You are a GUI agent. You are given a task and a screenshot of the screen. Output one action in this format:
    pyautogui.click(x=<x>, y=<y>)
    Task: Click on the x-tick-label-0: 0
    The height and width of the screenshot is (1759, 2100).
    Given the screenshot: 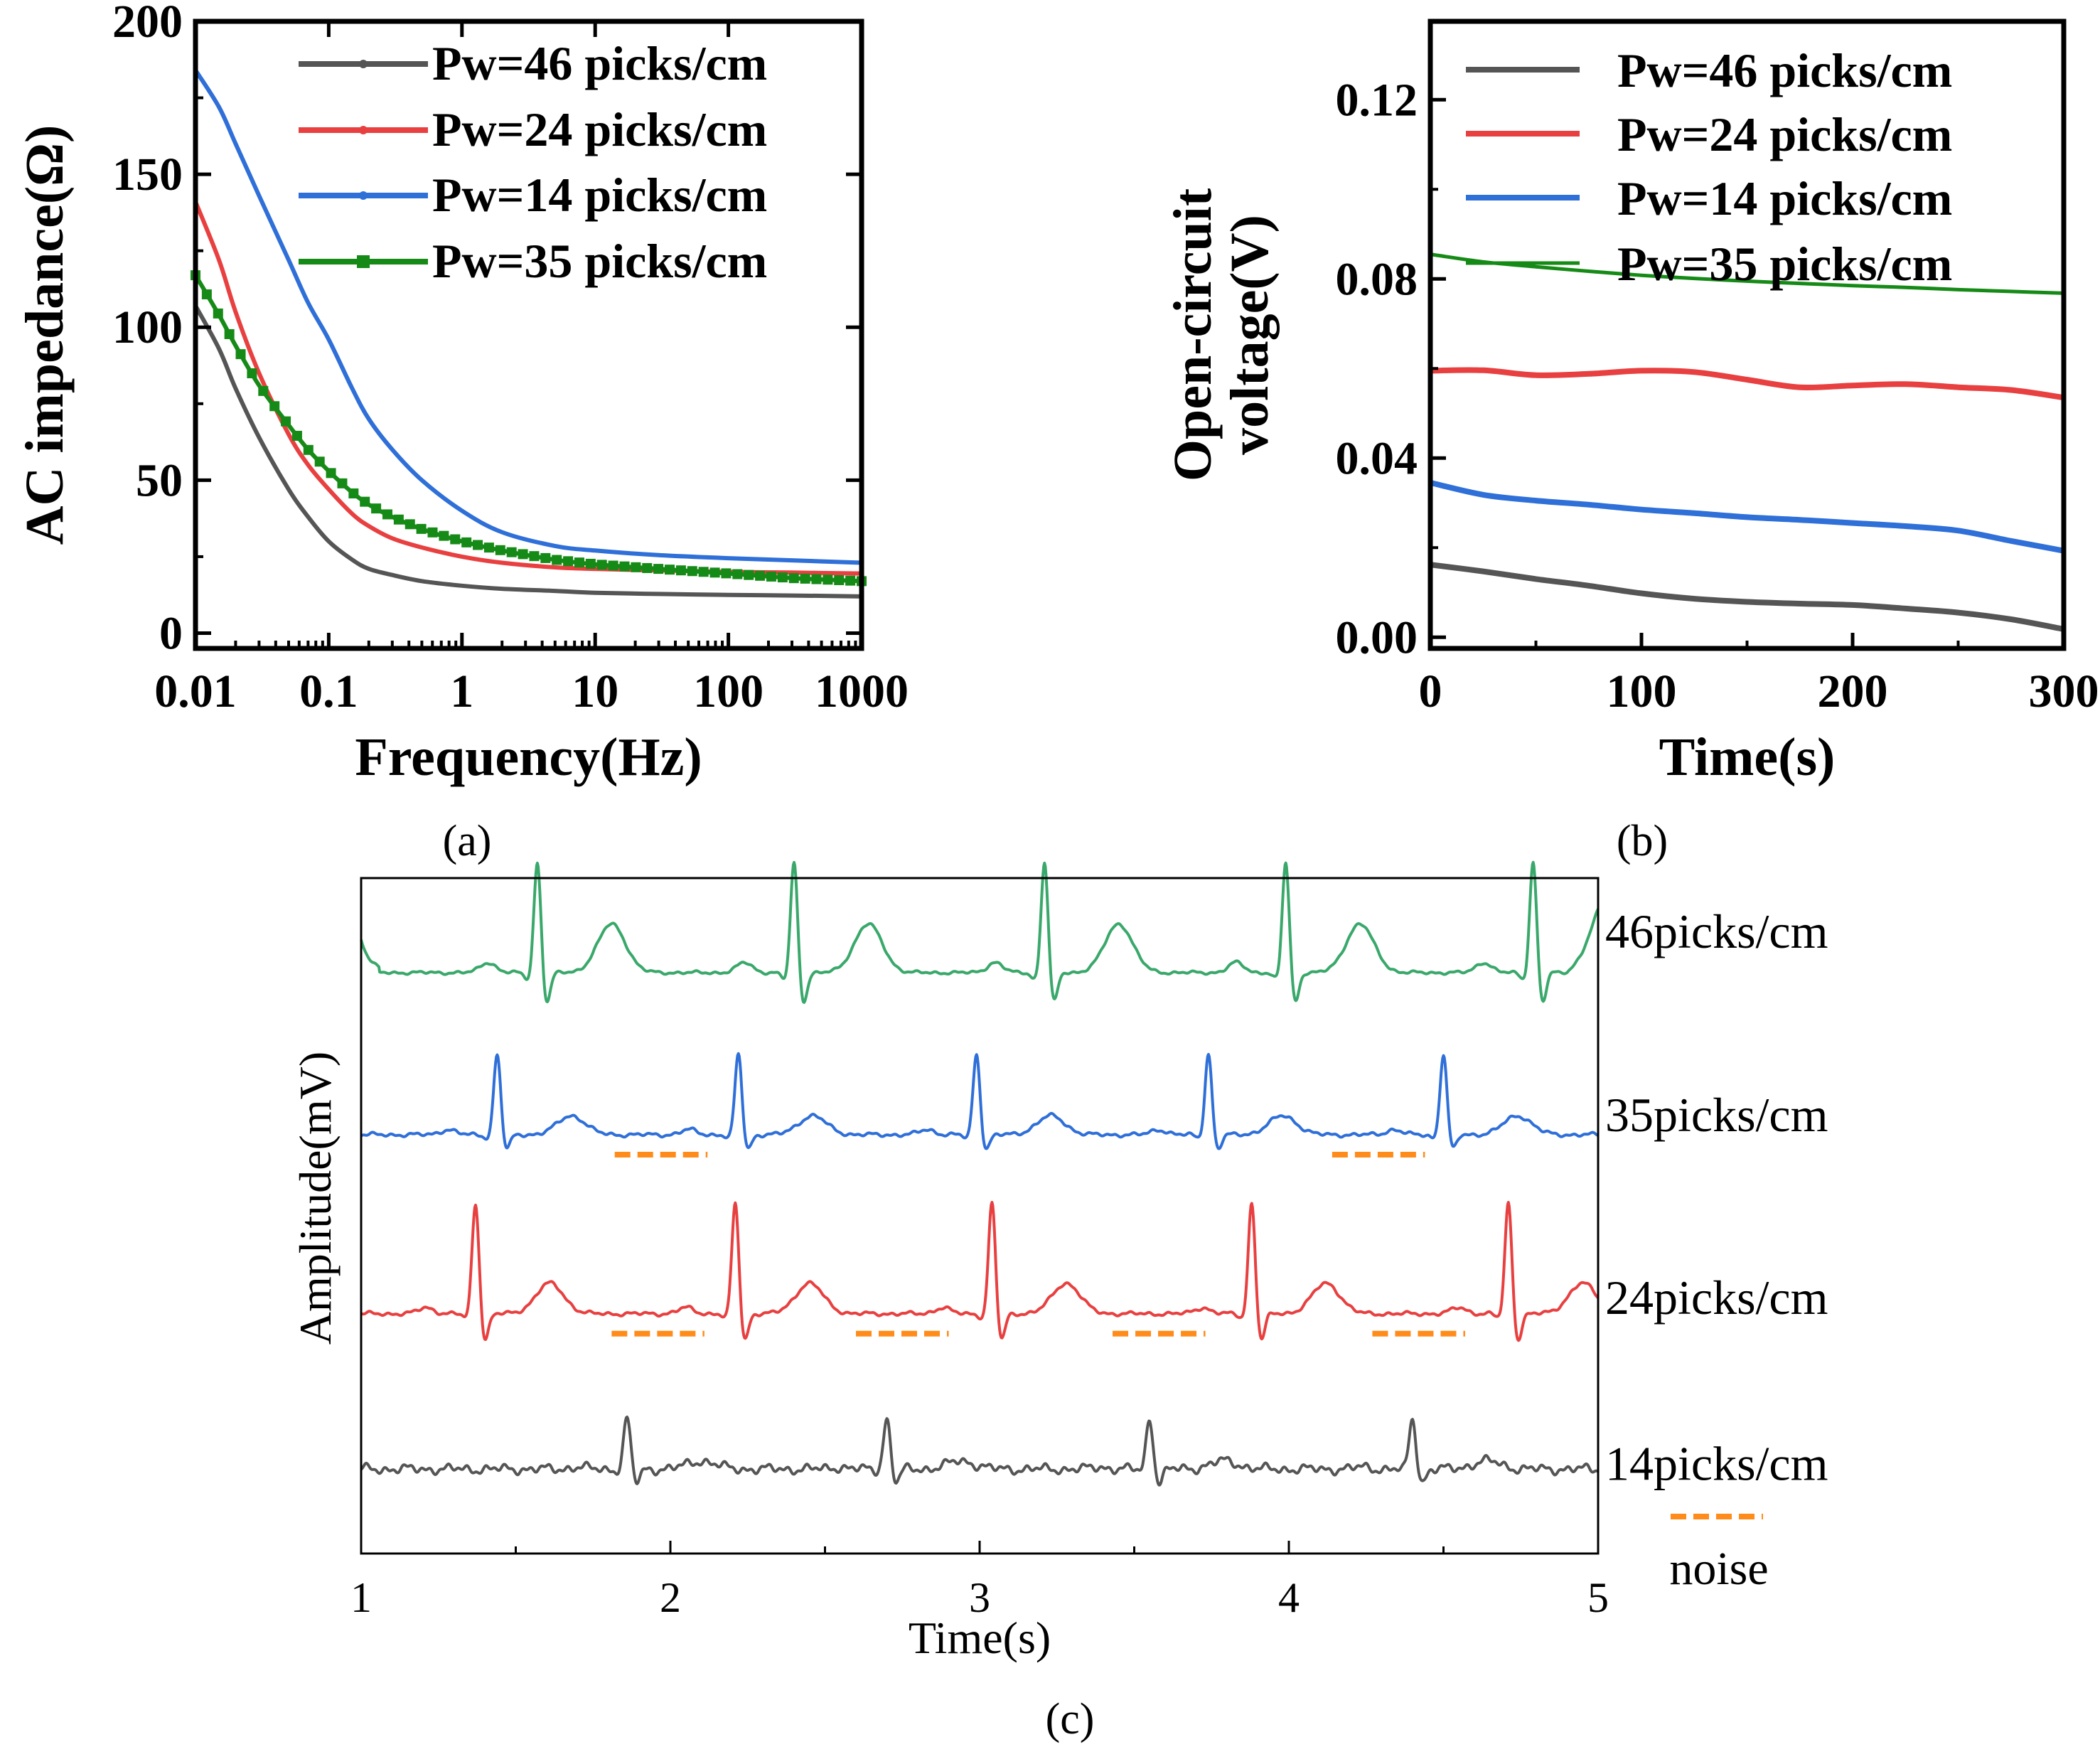 What is the action you would take?
    pyautogui.click(x=1430, y=691)
    